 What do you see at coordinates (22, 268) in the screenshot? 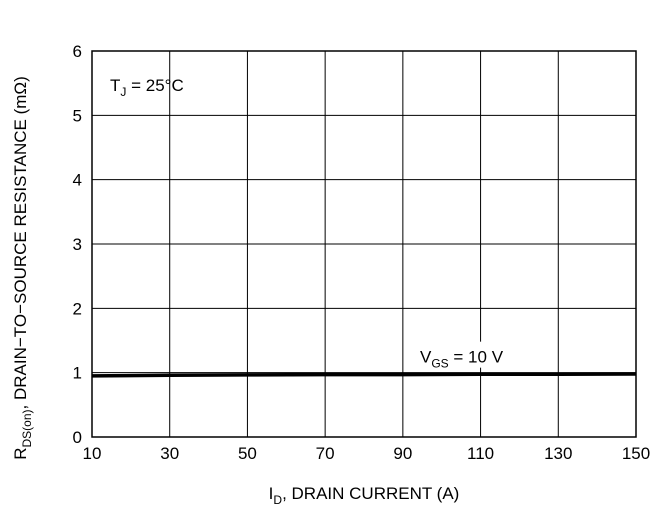
I see `y-axis-label: RDS(on), DRAIN−TO−SOURCE RESISTANCE (mΩ)` at bounding box center [22, 268].